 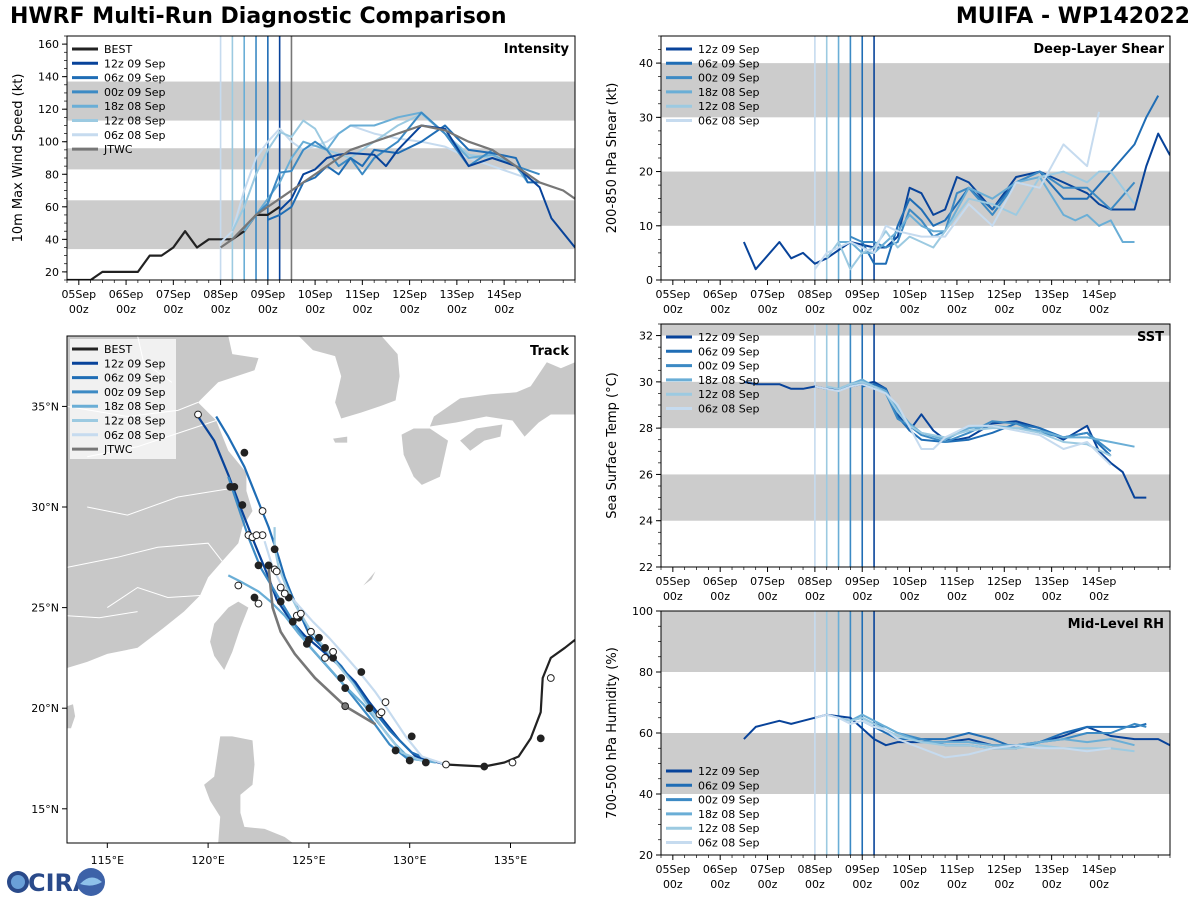 What do you see at coordinates (135, 421) in the screenshot?
I see `track-legend-label: 12z 08 Sep` at bounding box center [135, 421].